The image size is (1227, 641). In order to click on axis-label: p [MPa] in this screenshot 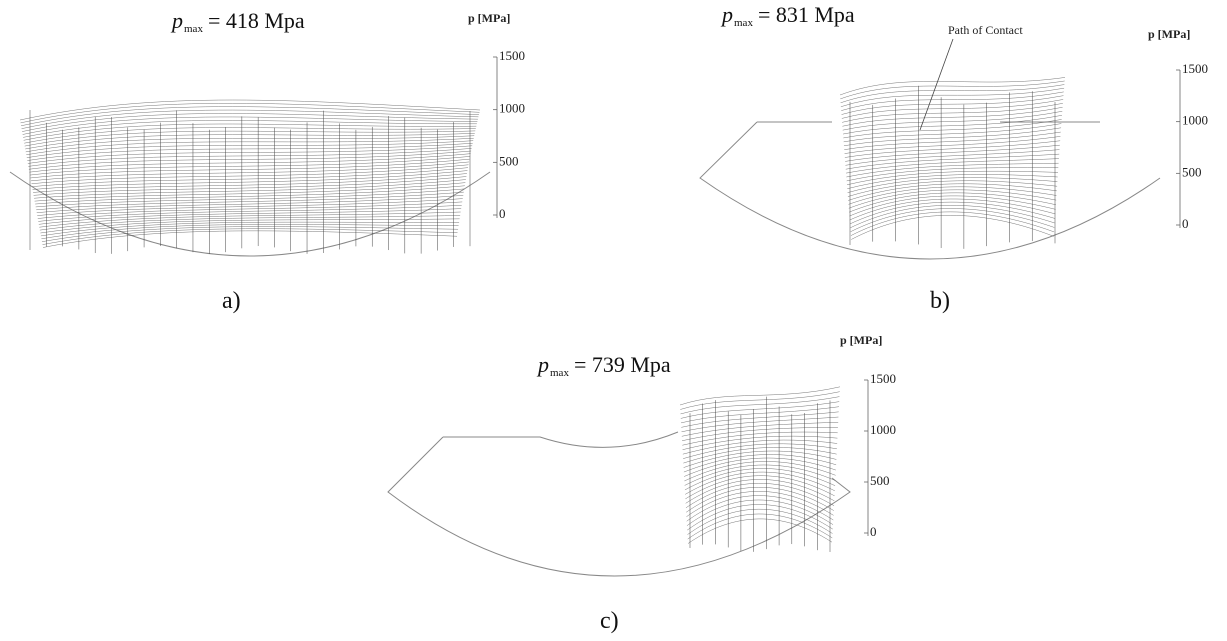, I will do `click(861, 340)`.